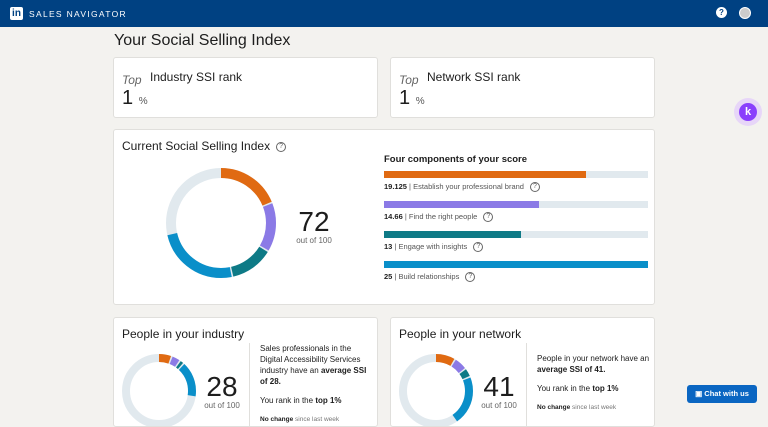  Describe the element at coordinates (745, 13) in the screenshot. I see `avatar` at that location.